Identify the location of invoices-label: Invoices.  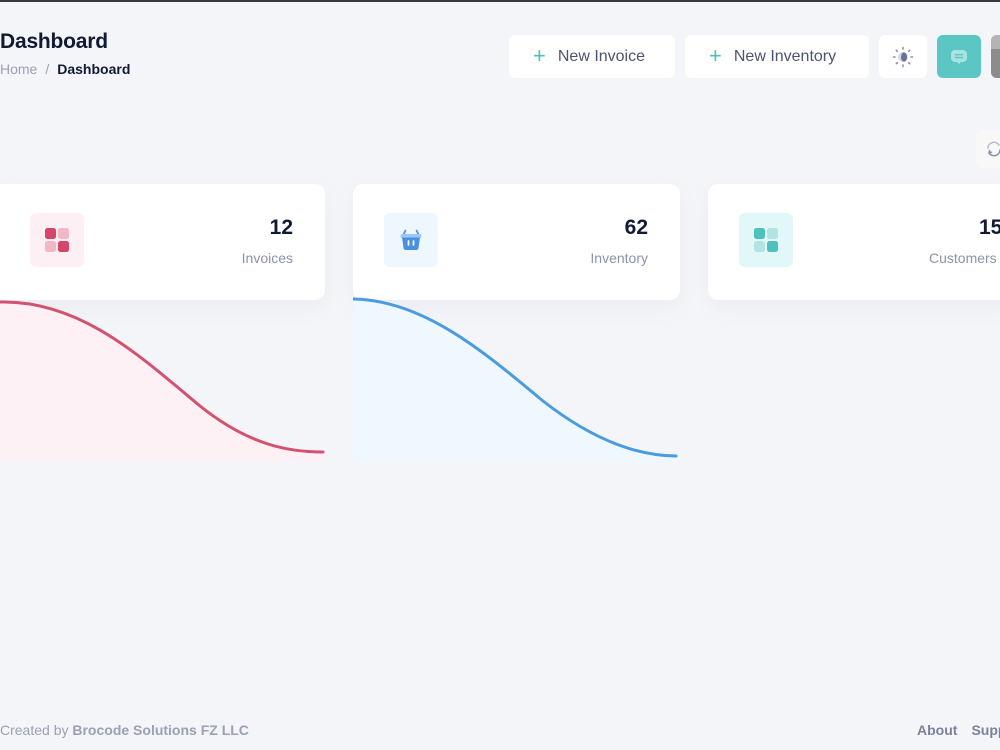
(267, 258).